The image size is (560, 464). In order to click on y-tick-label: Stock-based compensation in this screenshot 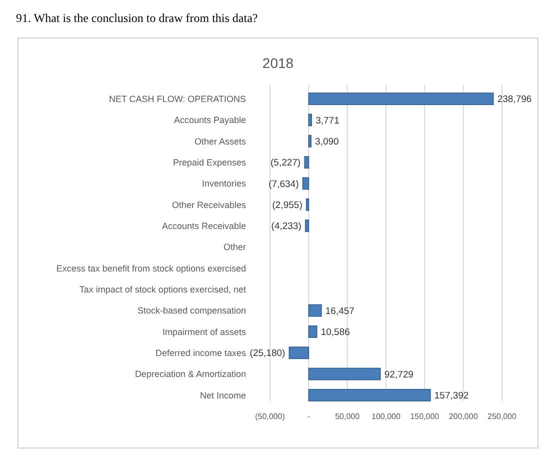, I will do `click(191, 311)`.